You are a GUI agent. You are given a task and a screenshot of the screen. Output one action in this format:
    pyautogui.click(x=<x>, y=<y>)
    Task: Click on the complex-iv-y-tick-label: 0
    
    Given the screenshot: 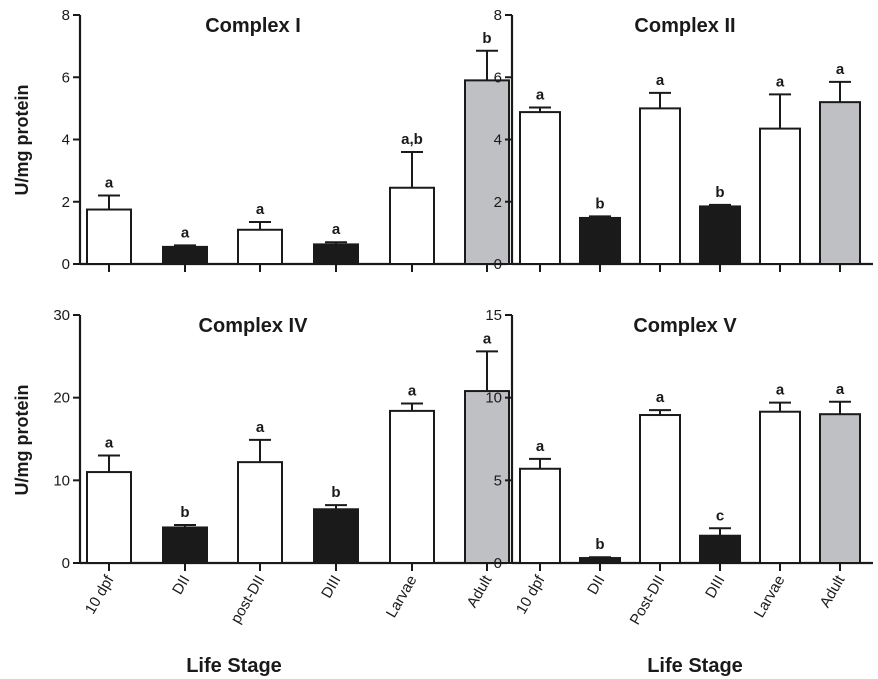 What is the action you would take?
    pyautogui.click(x=66, y=563)
    